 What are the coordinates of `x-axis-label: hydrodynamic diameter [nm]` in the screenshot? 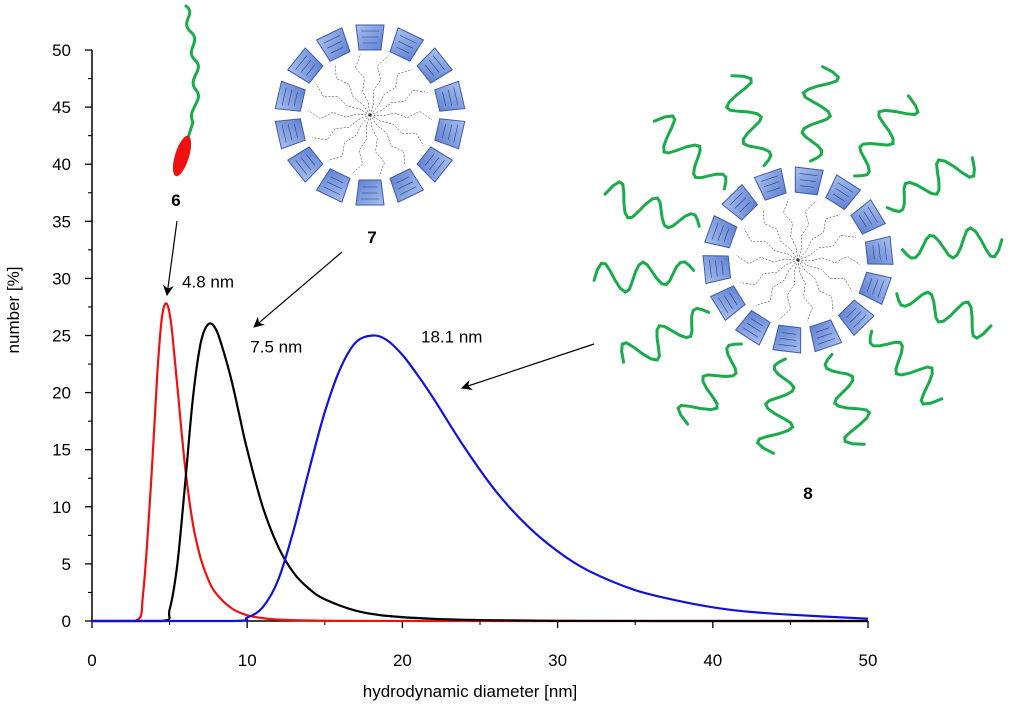 It's located at (470, 691).